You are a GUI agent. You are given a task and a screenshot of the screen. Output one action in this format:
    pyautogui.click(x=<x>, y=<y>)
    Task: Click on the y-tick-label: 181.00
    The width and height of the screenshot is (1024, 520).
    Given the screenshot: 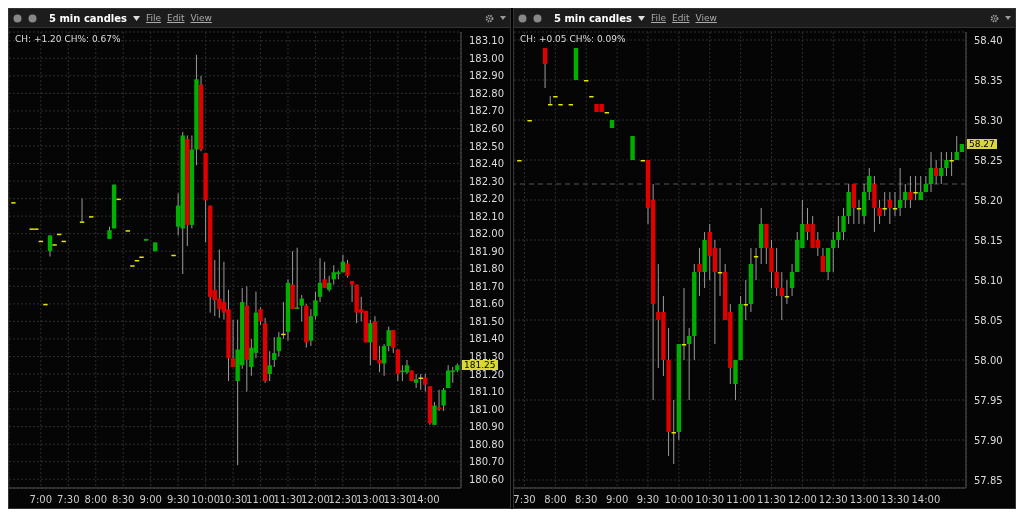 What is the action you would take?
    pyautogui.click(x=486, y=409)
    